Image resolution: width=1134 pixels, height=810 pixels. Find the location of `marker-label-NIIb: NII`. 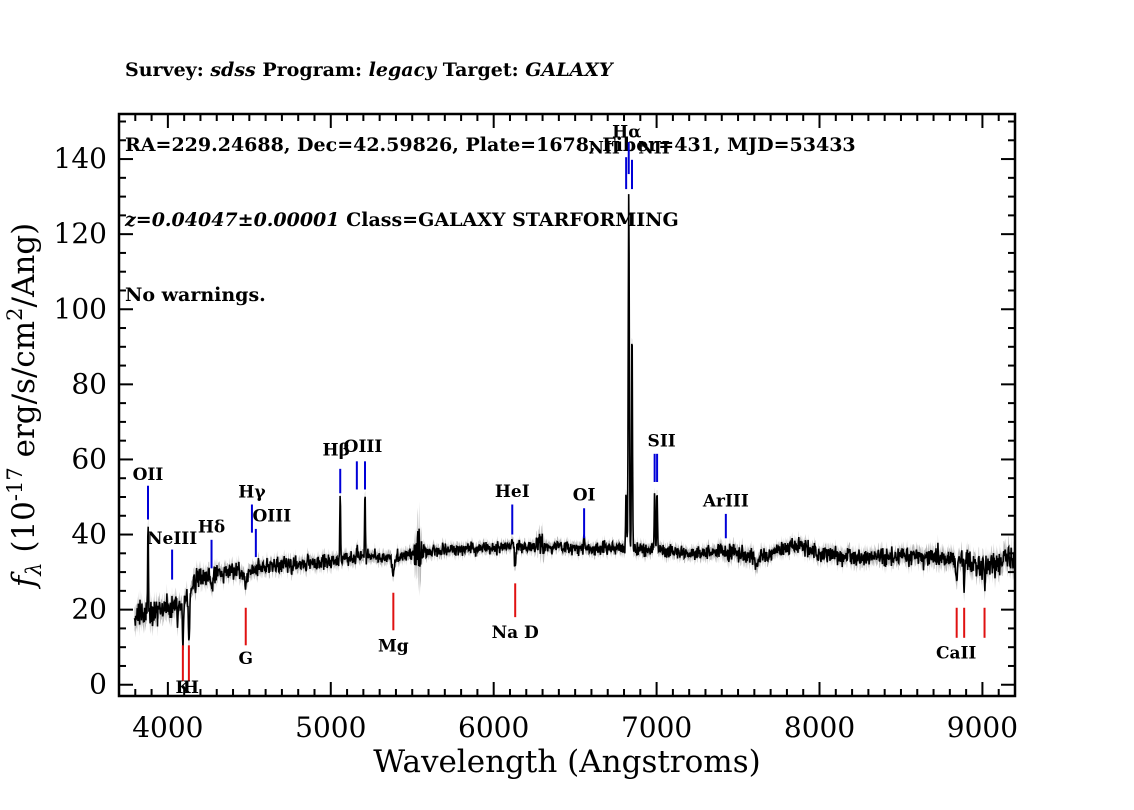

marker-label-NIIb: NII is located at coordinates (653, 148).